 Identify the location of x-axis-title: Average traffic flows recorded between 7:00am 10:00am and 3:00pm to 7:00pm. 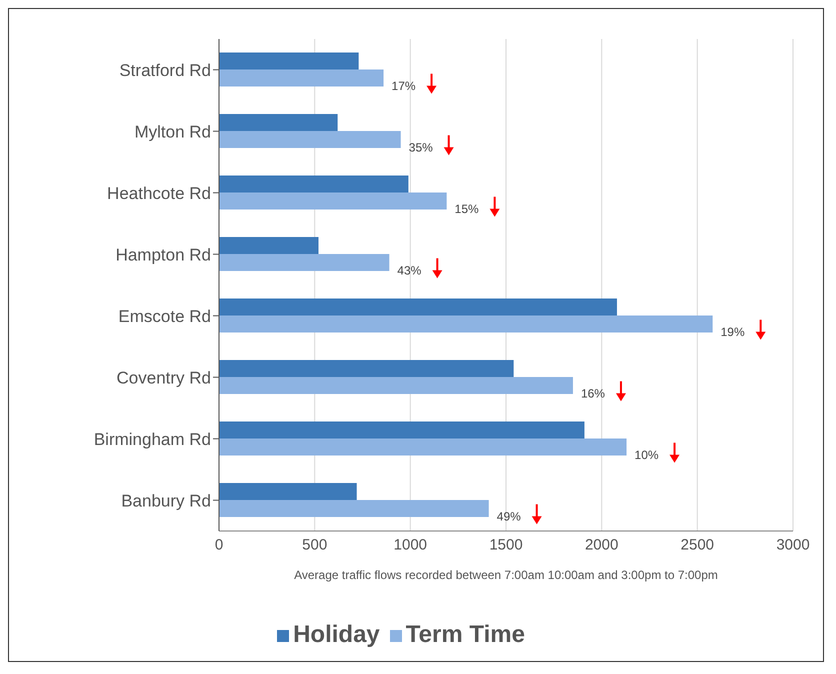
(506, 575).